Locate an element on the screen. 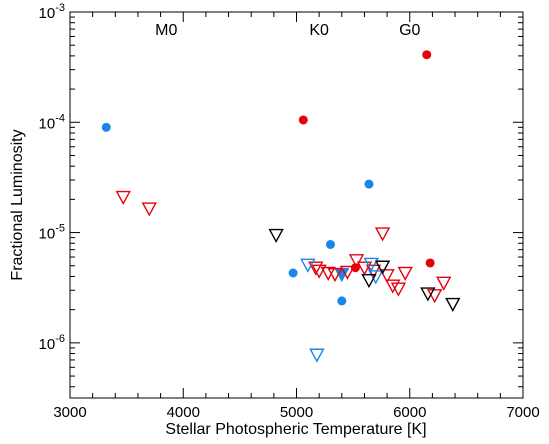 The image size is (549, 444). y-tick-label: 10⁻⁶ is located at coordinates (52, 343).